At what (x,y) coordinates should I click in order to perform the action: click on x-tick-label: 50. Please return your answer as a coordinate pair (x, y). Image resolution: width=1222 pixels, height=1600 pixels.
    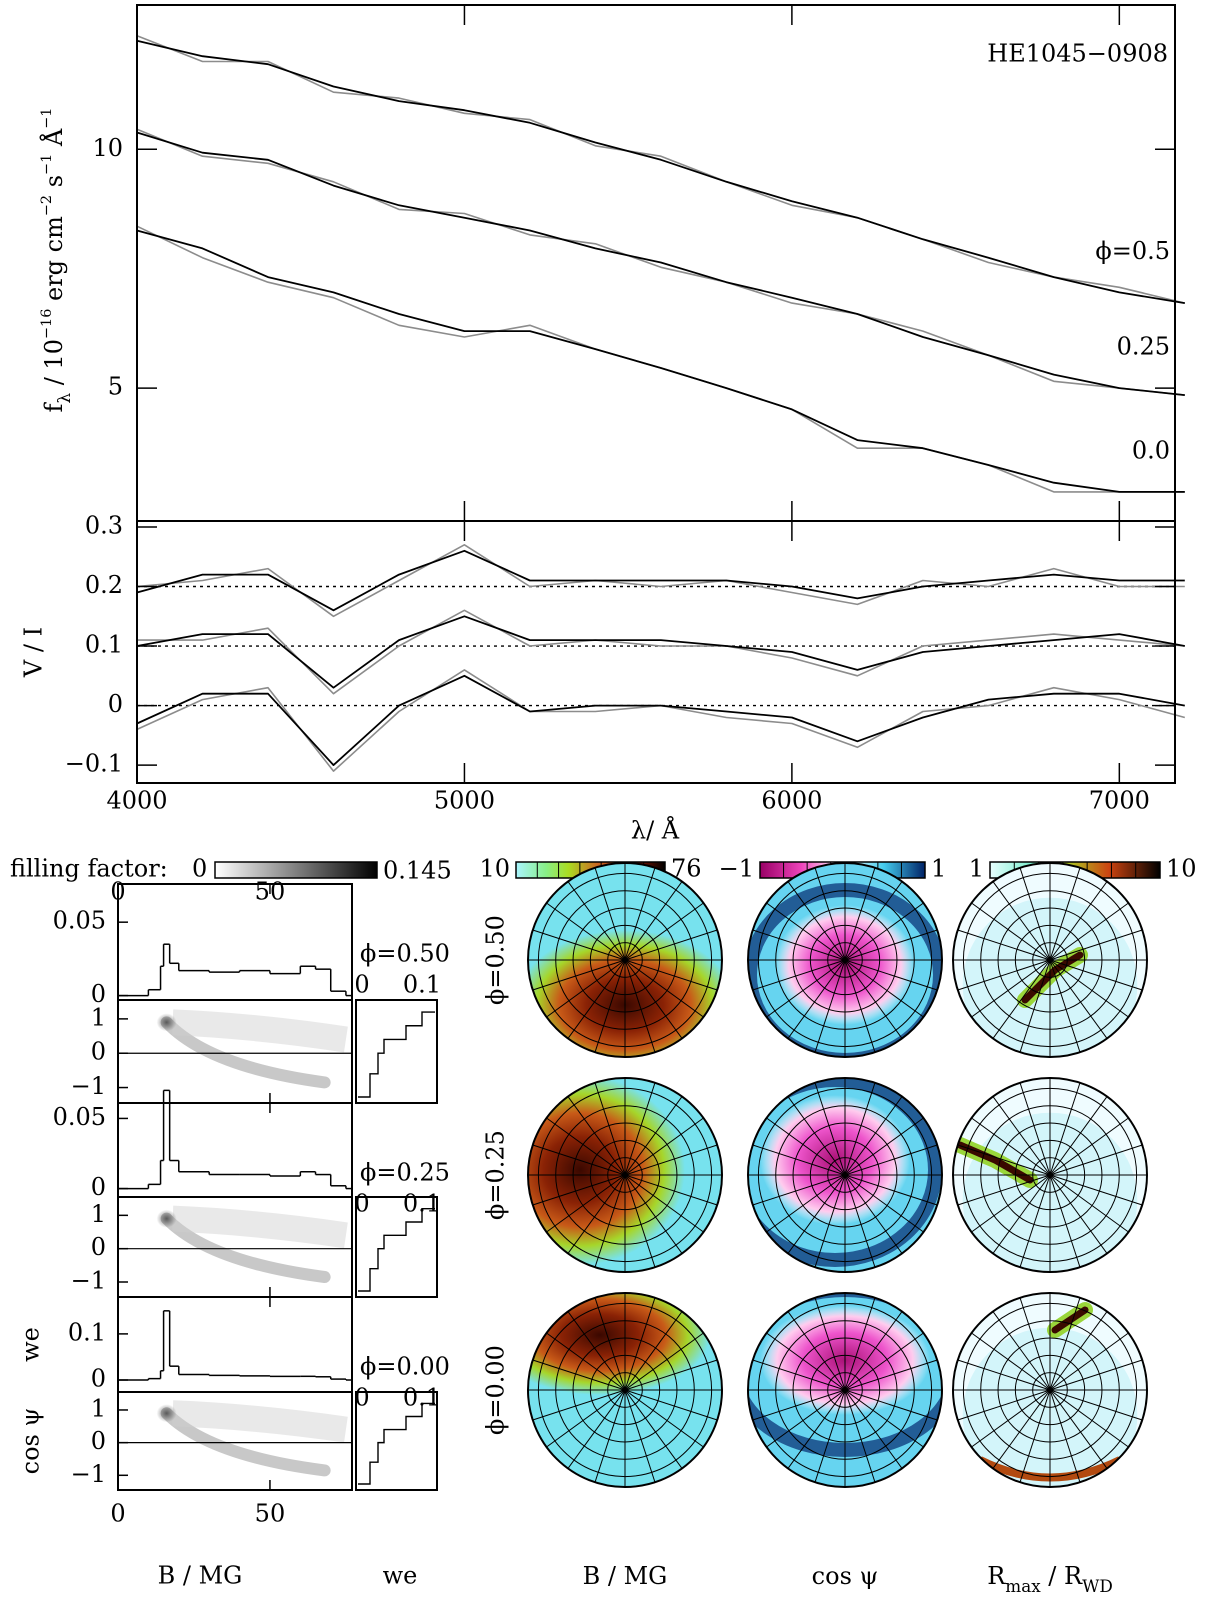
    Looking at the image, I should click on (270, 892).